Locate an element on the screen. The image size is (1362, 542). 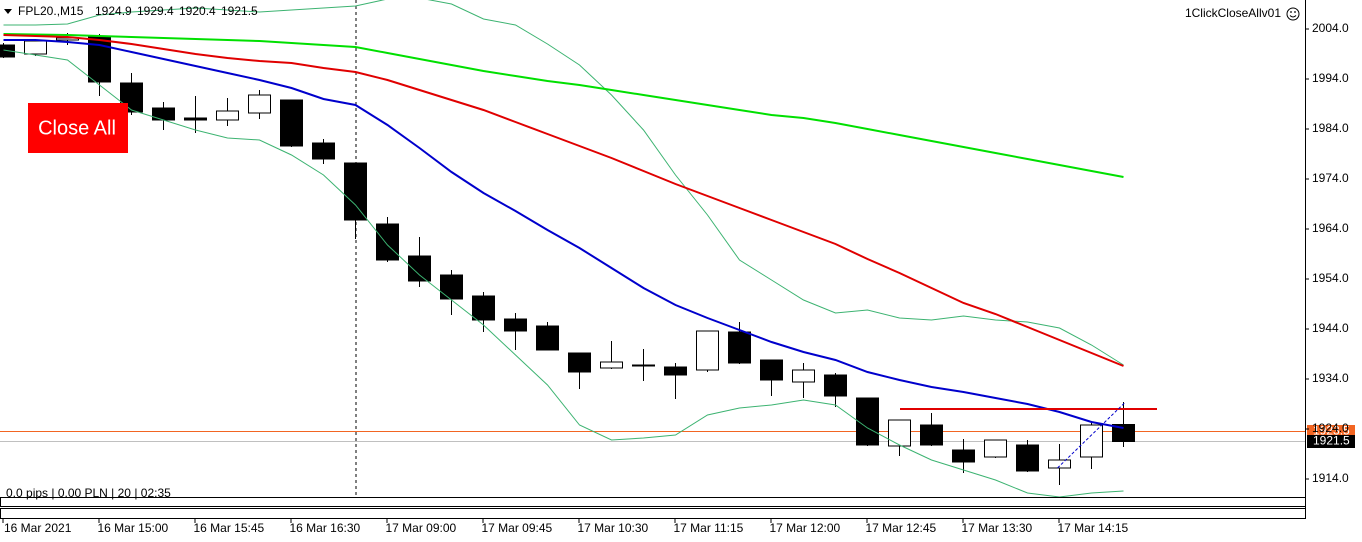
x-tick-label: 17 Mar 13:30 is located at coordinates (997, 528).